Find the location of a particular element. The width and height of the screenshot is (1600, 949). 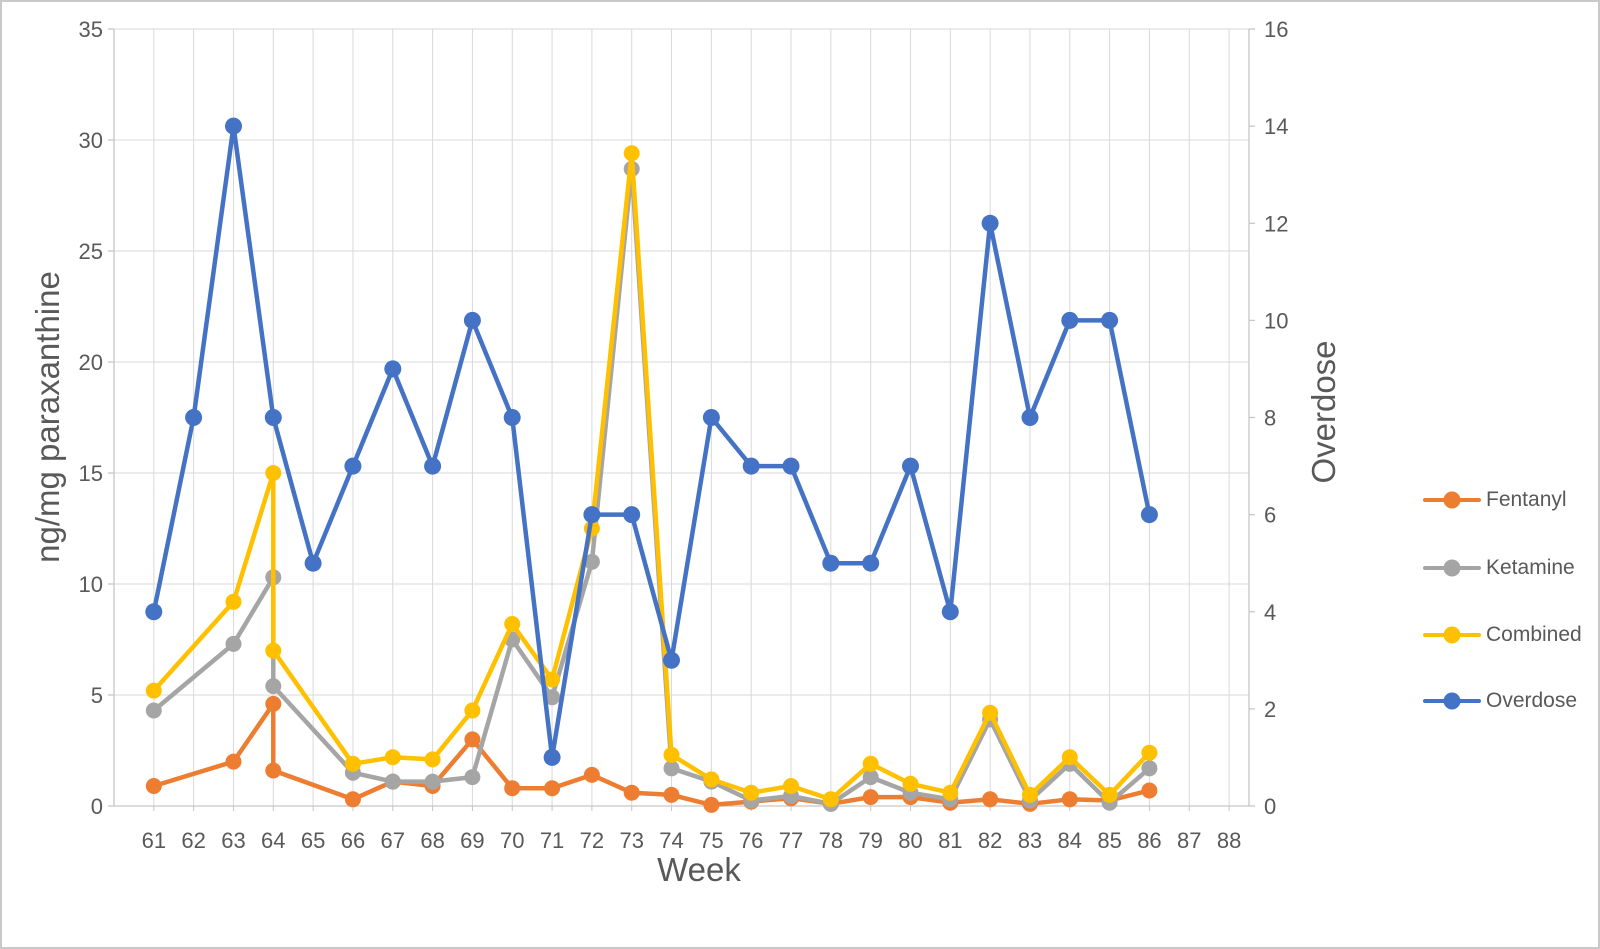

y-left-tick-label: 25 is located at coordinates (91, 251).